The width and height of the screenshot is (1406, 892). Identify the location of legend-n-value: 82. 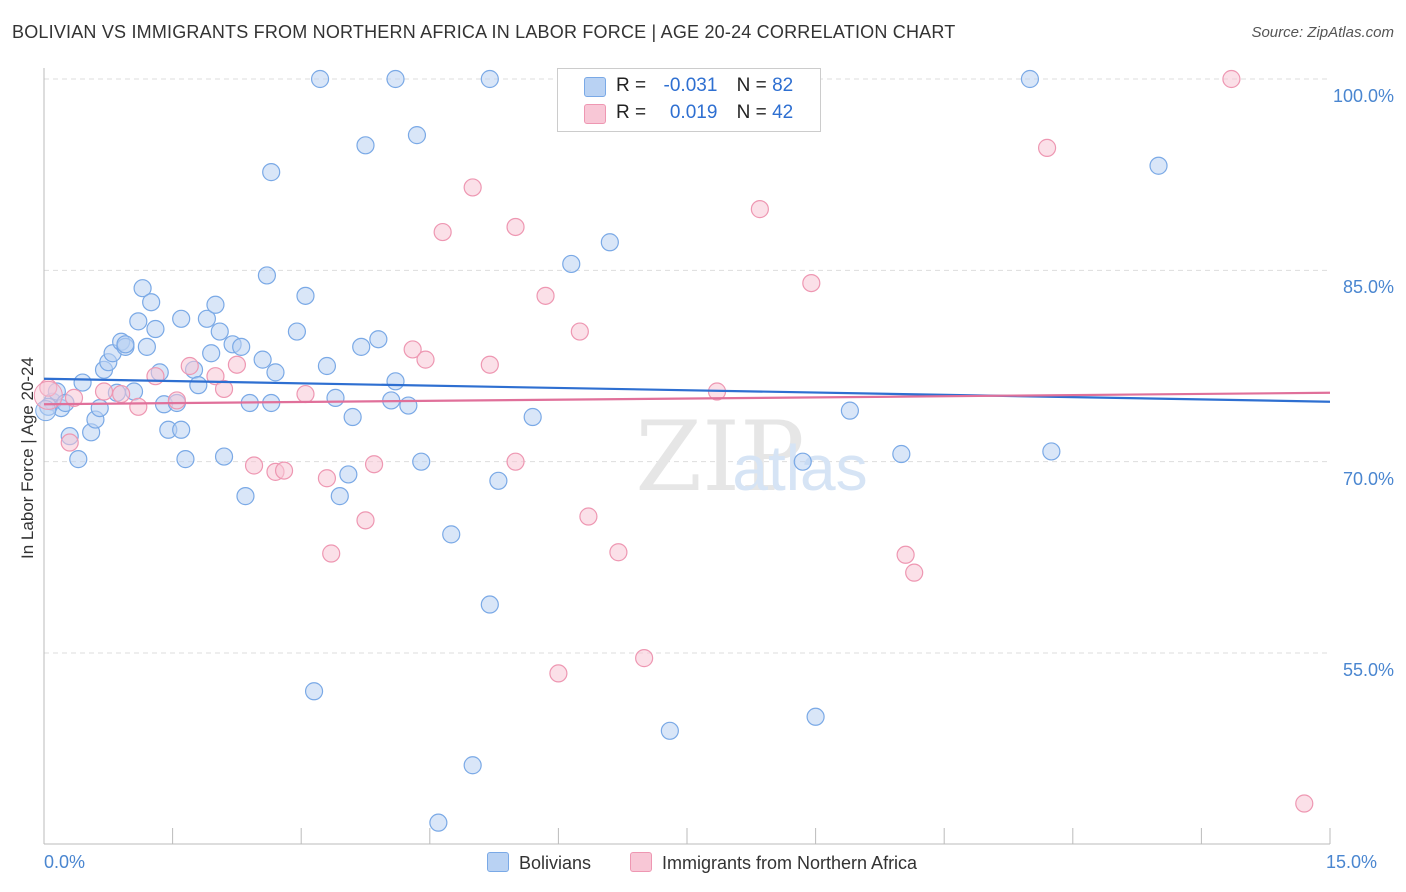
(783, 85).